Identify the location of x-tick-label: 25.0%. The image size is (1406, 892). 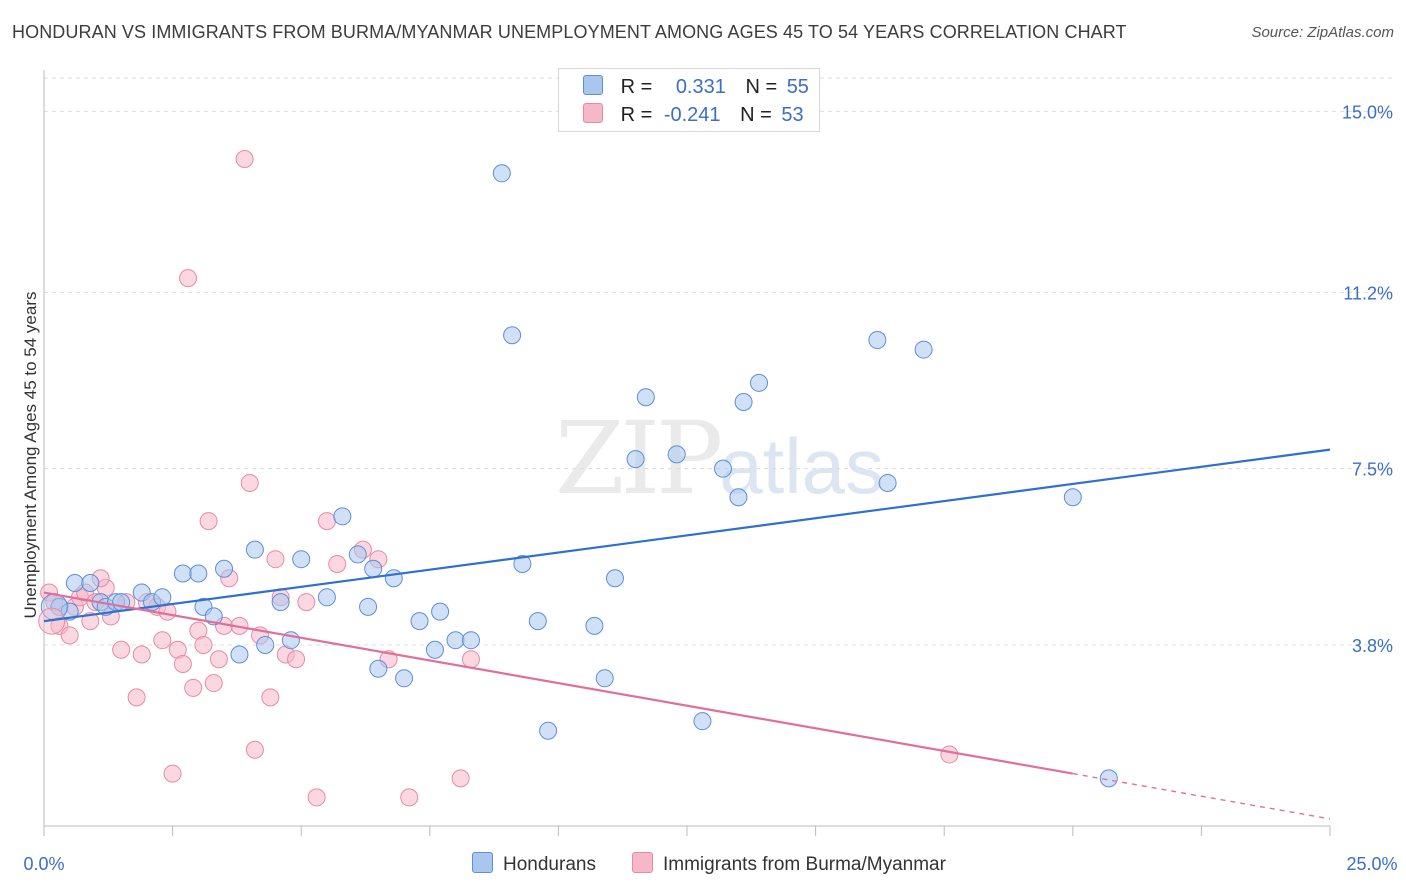
(1371, 864).